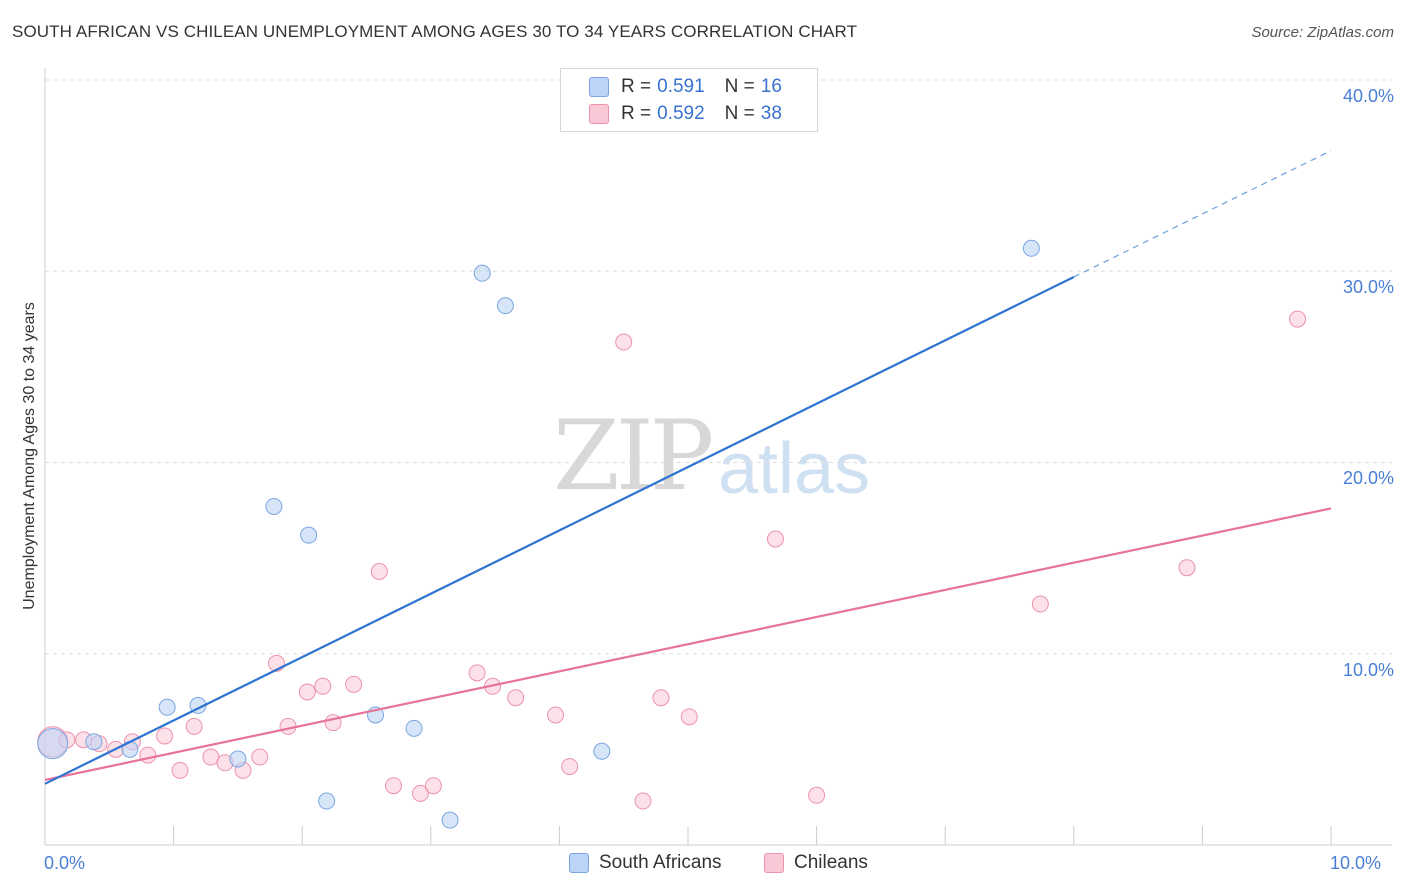  I want to click on bottom-legend-south-africans: South Africans, so click(645, 863).